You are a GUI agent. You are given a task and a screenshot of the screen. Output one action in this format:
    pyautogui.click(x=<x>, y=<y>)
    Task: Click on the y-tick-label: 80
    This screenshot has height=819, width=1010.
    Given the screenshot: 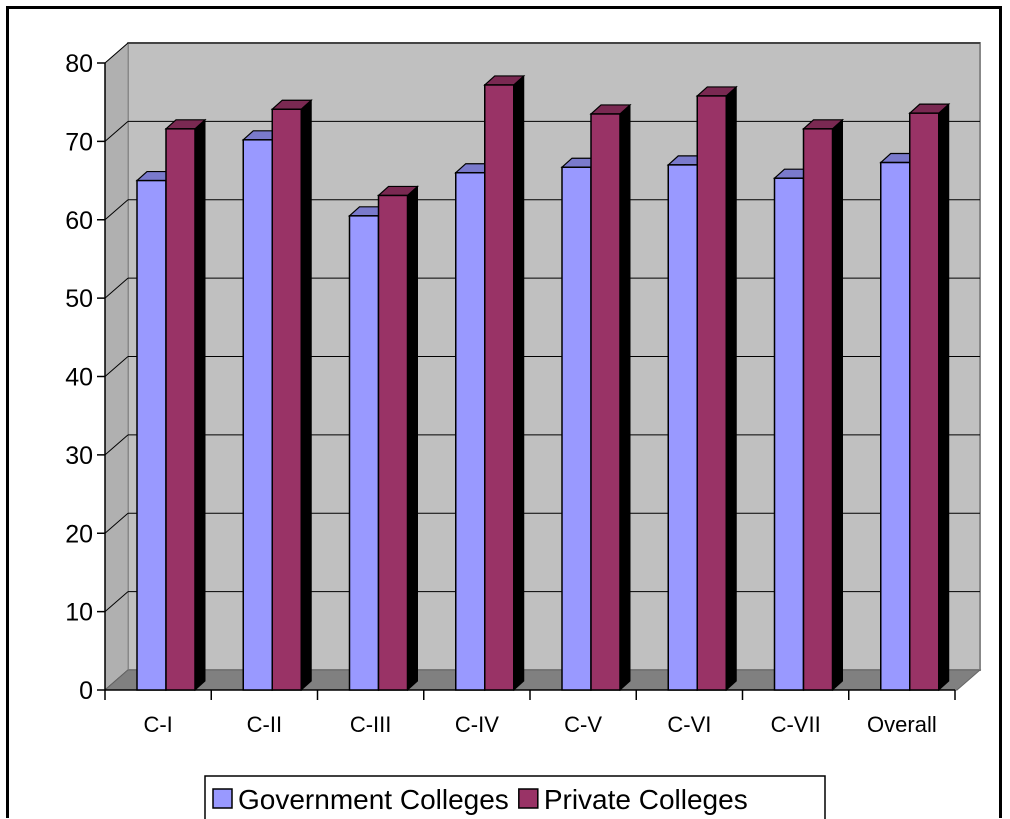 What is the action you would take?
    pyautogui.click(x=79, y=64)
    